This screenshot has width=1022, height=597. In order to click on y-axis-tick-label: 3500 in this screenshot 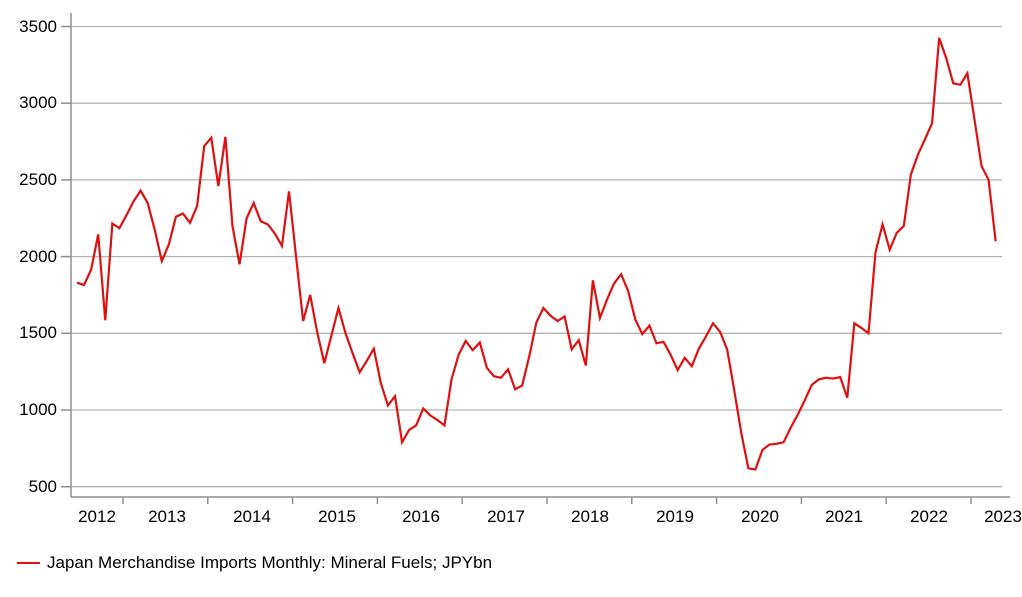, I will do `click(38, 26)`.